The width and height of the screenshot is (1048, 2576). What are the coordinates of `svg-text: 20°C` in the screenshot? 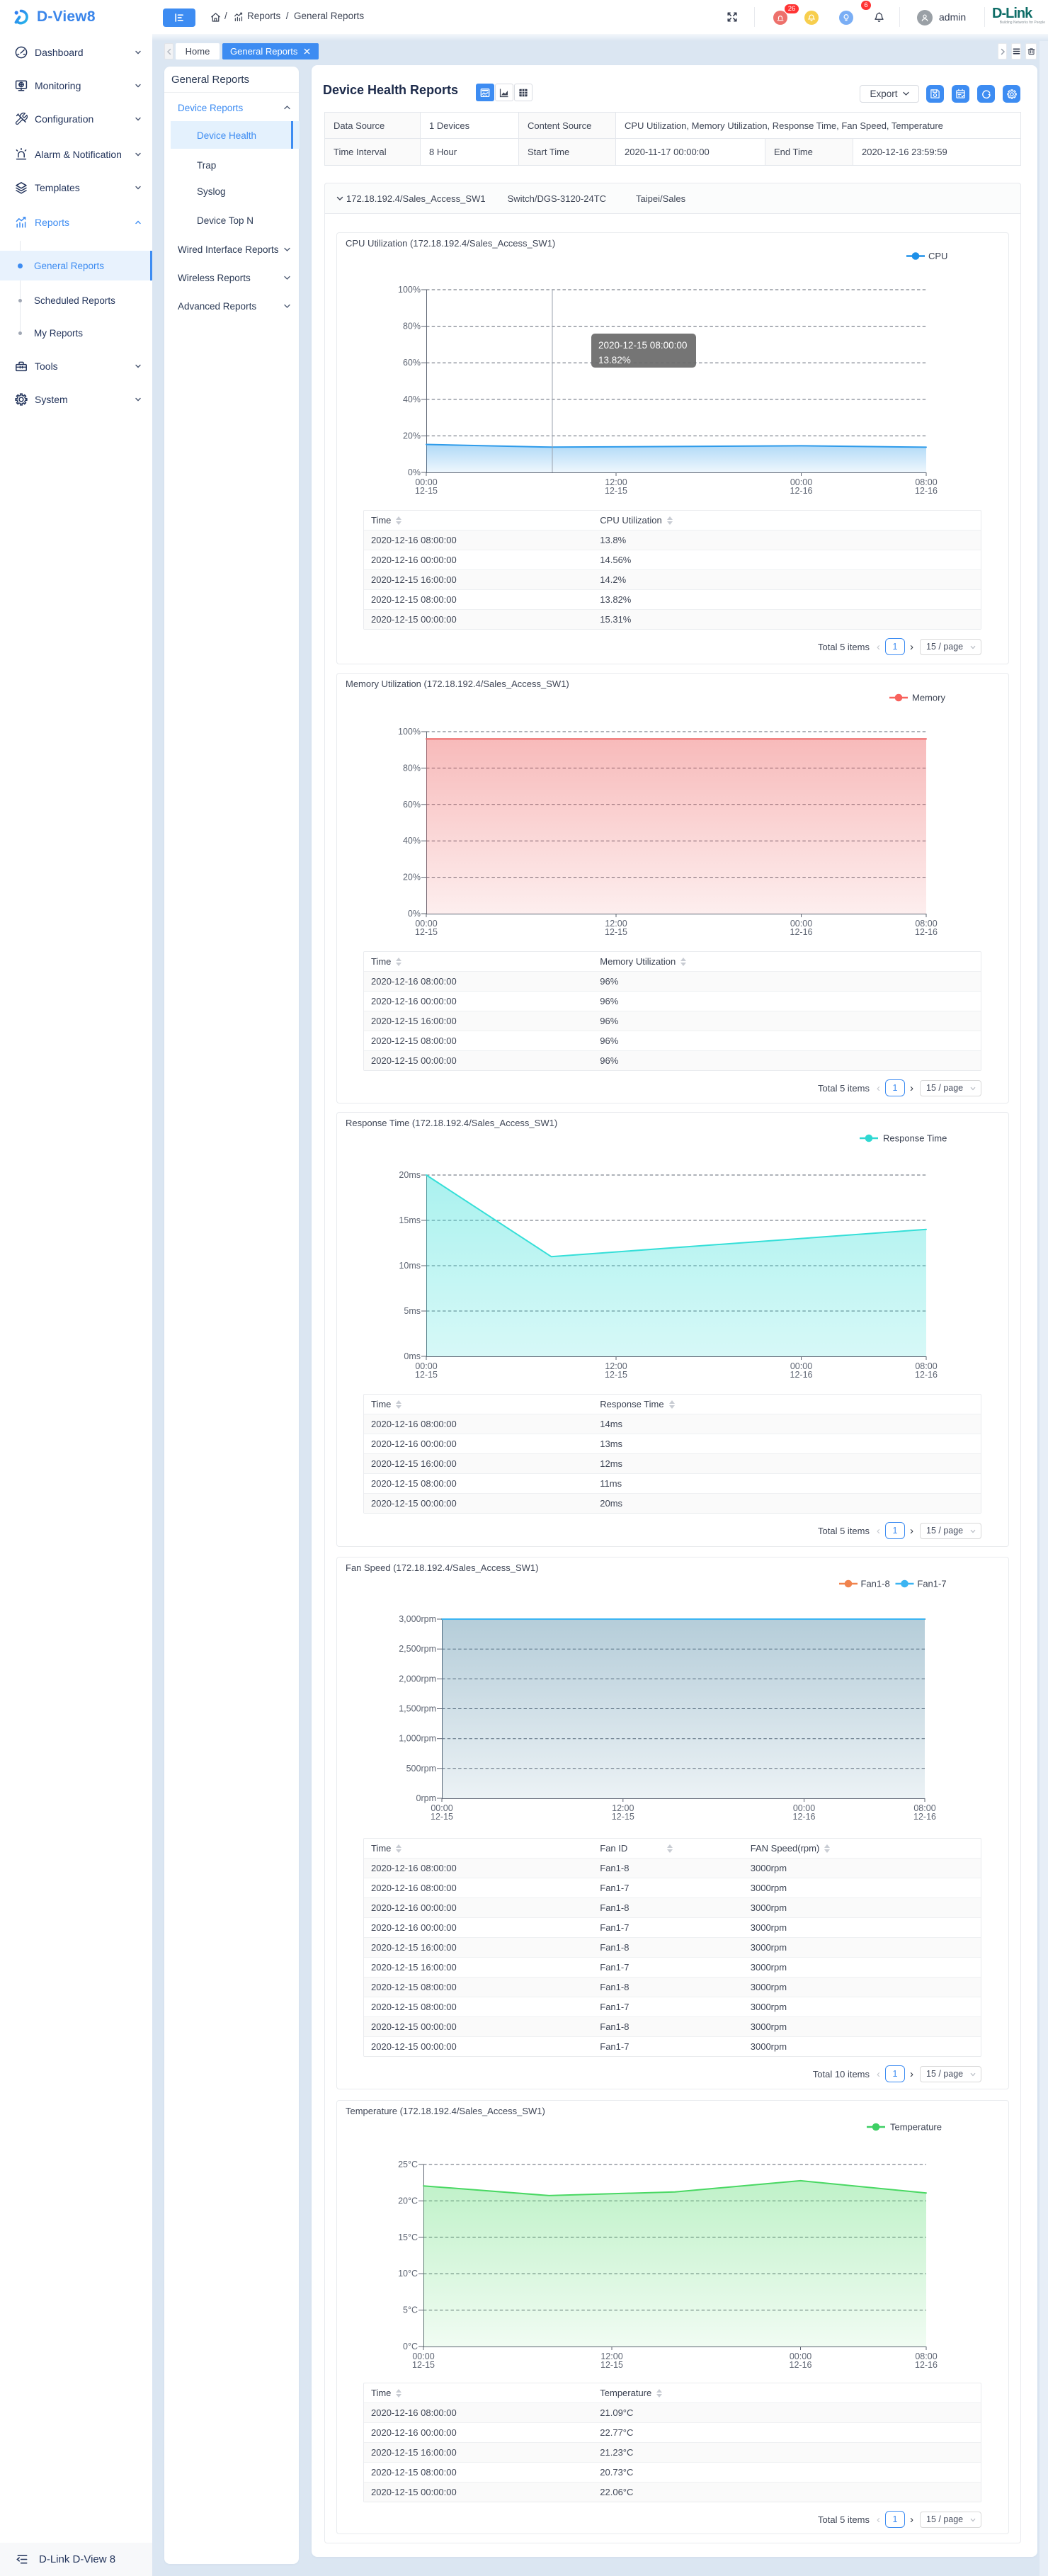 It's located at (408, 2201).